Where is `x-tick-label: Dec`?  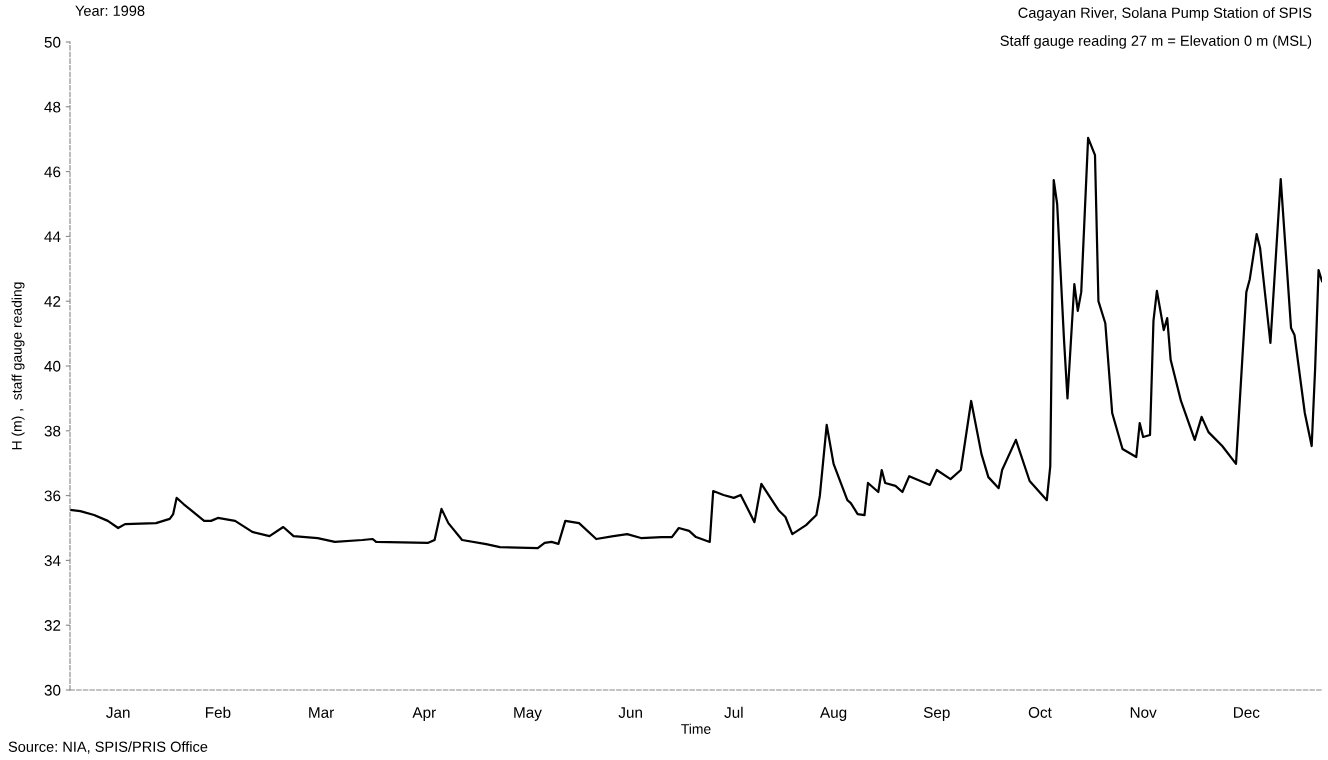 x-tick-label: Dec is located at coordinates (1247, 712).